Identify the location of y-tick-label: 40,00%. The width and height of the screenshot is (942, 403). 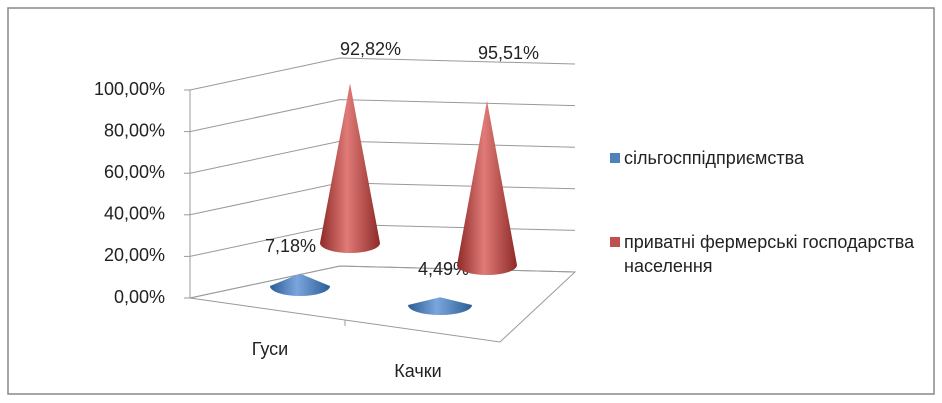
(134, 214).